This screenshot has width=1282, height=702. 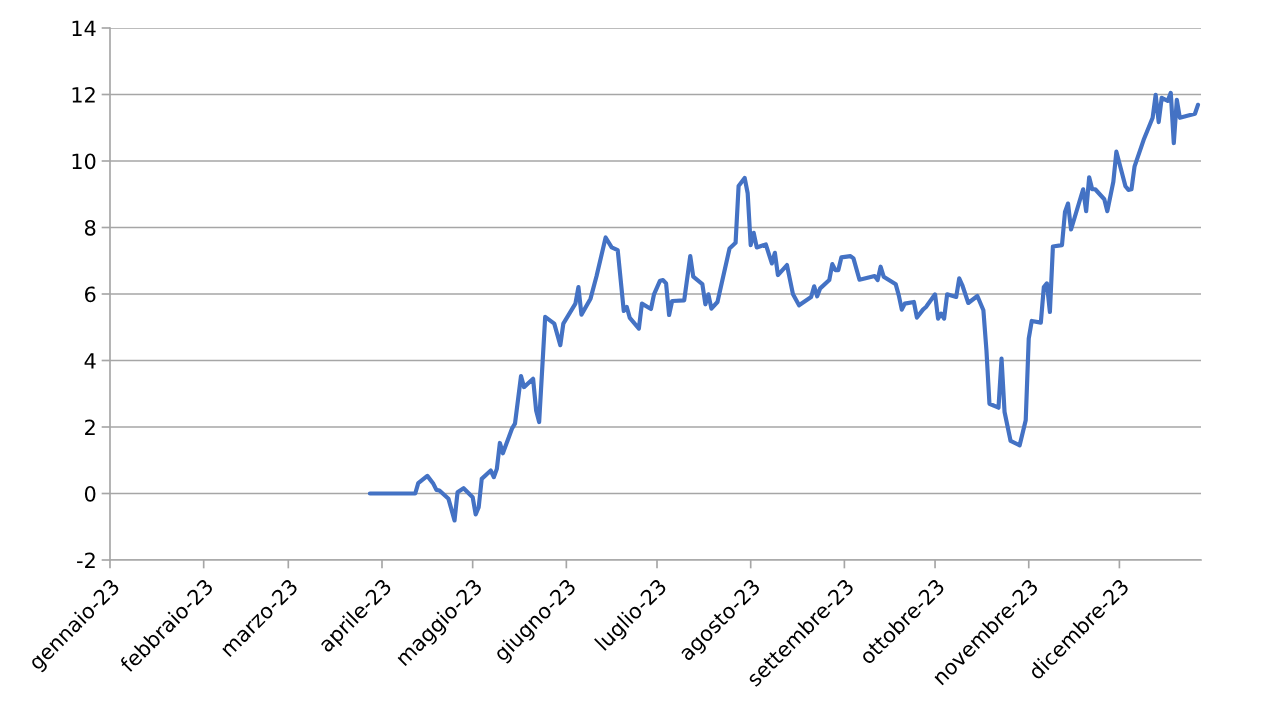 I want to click on y-tick-label: 12, so click(x=83, y=94).